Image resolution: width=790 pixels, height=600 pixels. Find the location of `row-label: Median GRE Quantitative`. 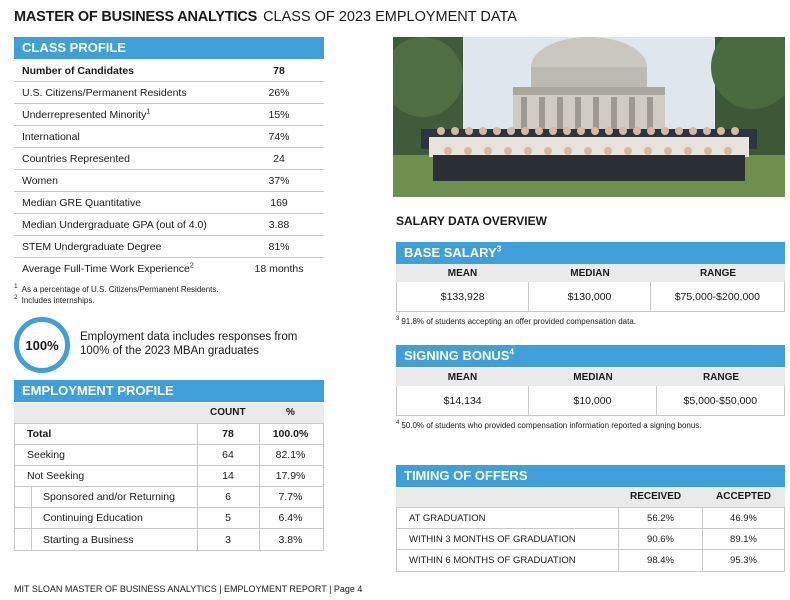

row-label: Median GRE Quantitative is located at coordinates (82, 202).